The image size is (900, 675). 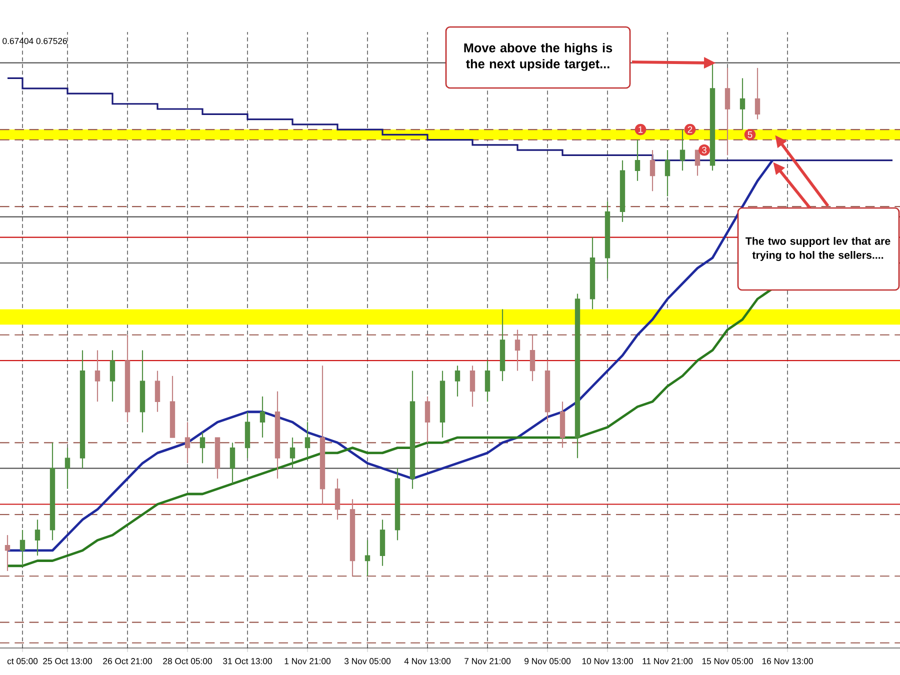 What do you see at coordinates (487, 661) in the screenshot?
I see `x-tick-label: 7 Nov 21:00` at bounding box center [487, 661].